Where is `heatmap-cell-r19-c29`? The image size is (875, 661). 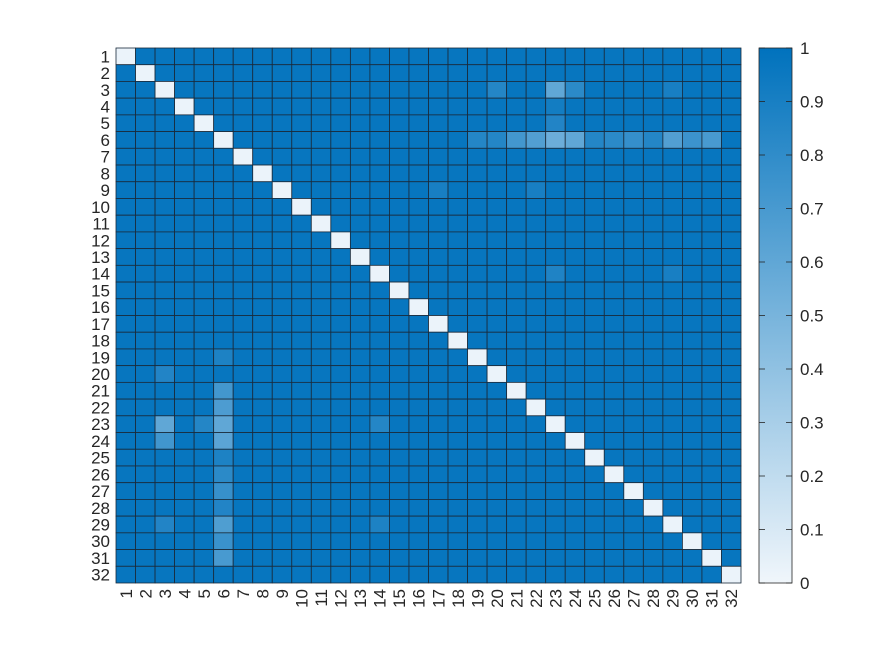 heatmap-cell-r19-c29 is located at coordinates (672, 357).